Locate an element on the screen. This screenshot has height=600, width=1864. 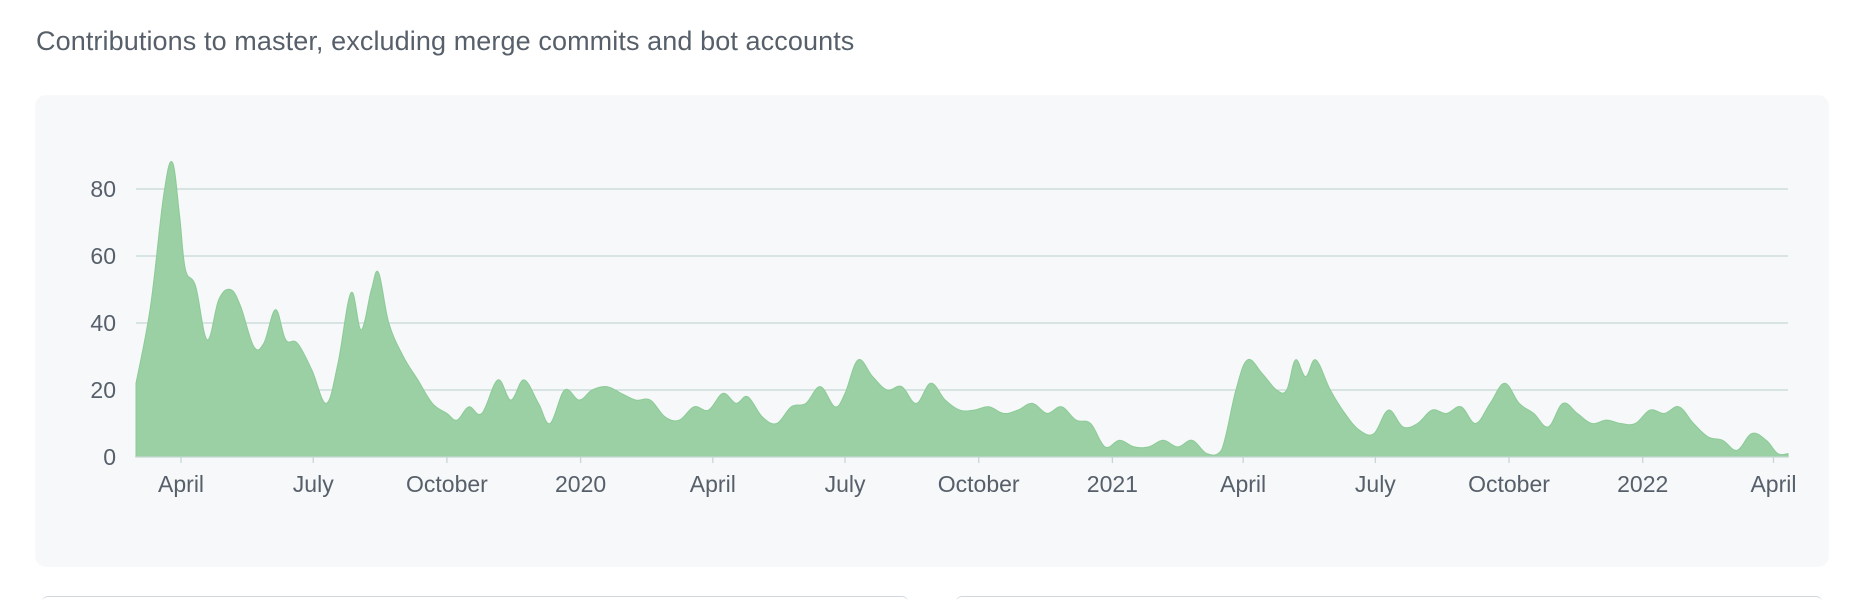
x-tick-label: 2022 is located at coordinates (1642, 484).